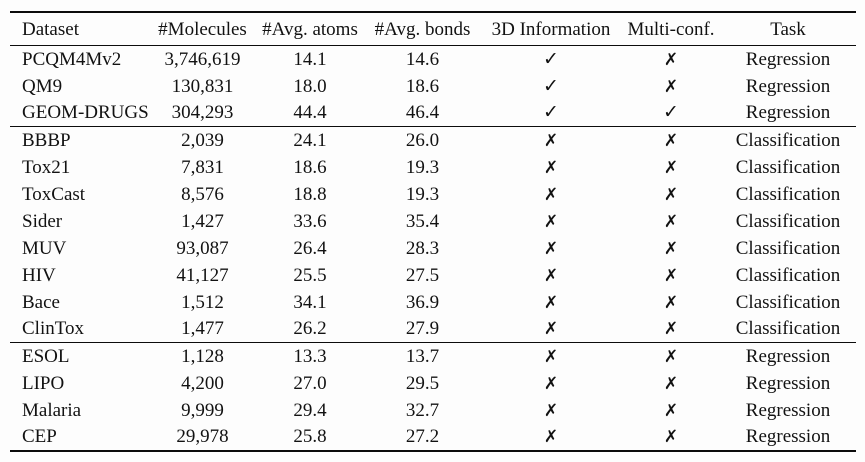 The image size is (865, 462). What do you see at coordinates (422, 410) in the screenshot?
I see `cell-avg-bonds: 32.7` at bounding box center [422, 410].